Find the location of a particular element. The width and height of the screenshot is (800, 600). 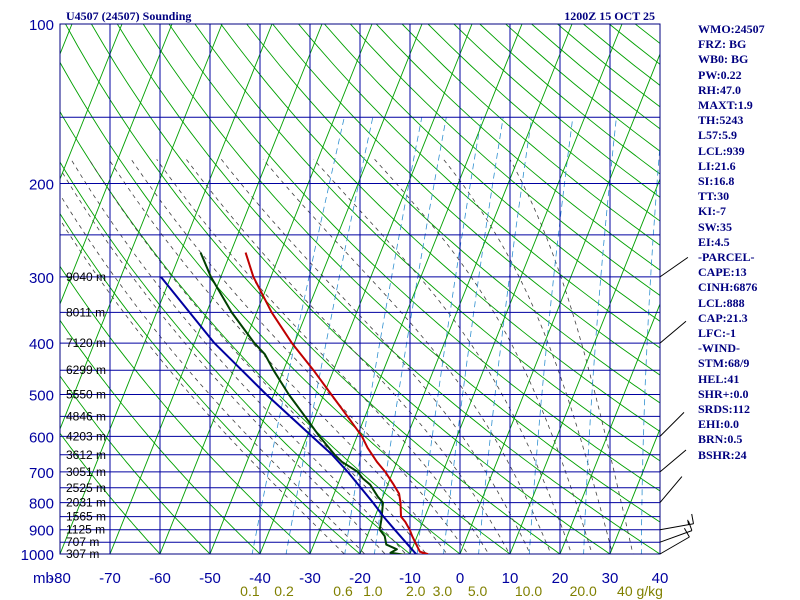

temperature-tick-label: -60 is located at coordinates (160, 578).